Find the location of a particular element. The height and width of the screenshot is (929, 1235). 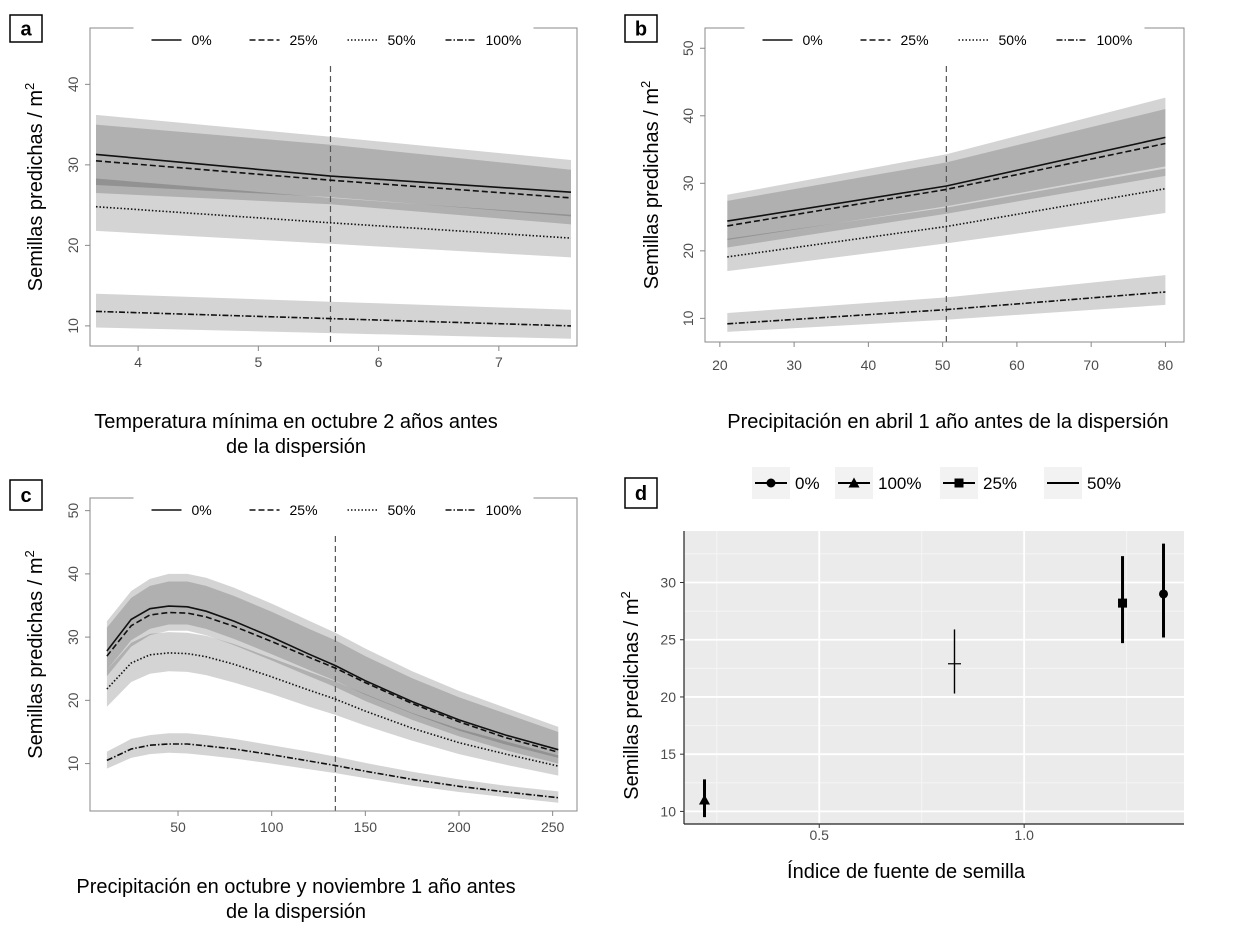

x-tick-label: 7 is located at coordinates (499, 362).